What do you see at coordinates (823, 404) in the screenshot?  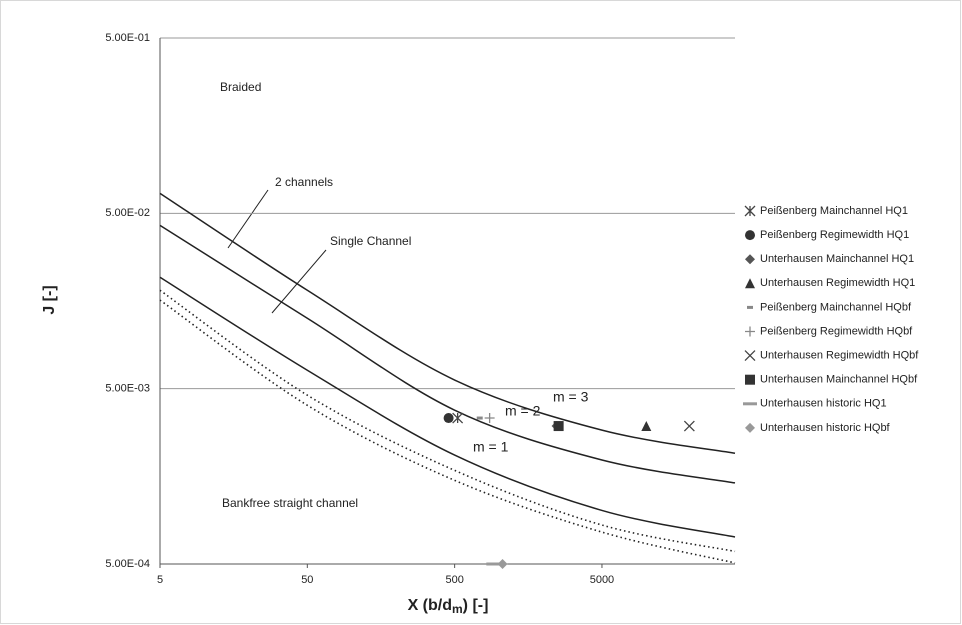 I see `legend-label: Unterhausen historic HQ1` at bounding box center [823, 404].